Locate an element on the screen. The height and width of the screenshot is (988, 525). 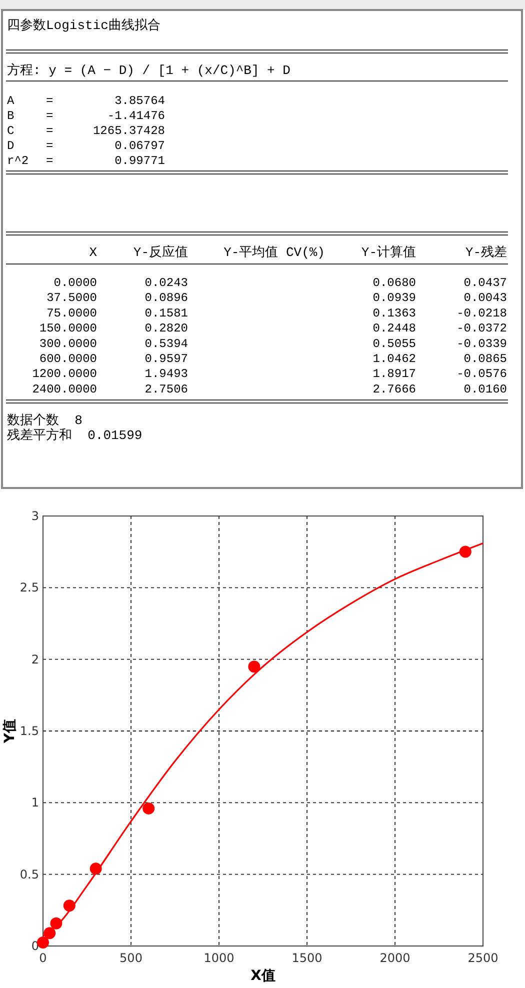
y-tick-label: 3 is located at coordinates (35, 516).